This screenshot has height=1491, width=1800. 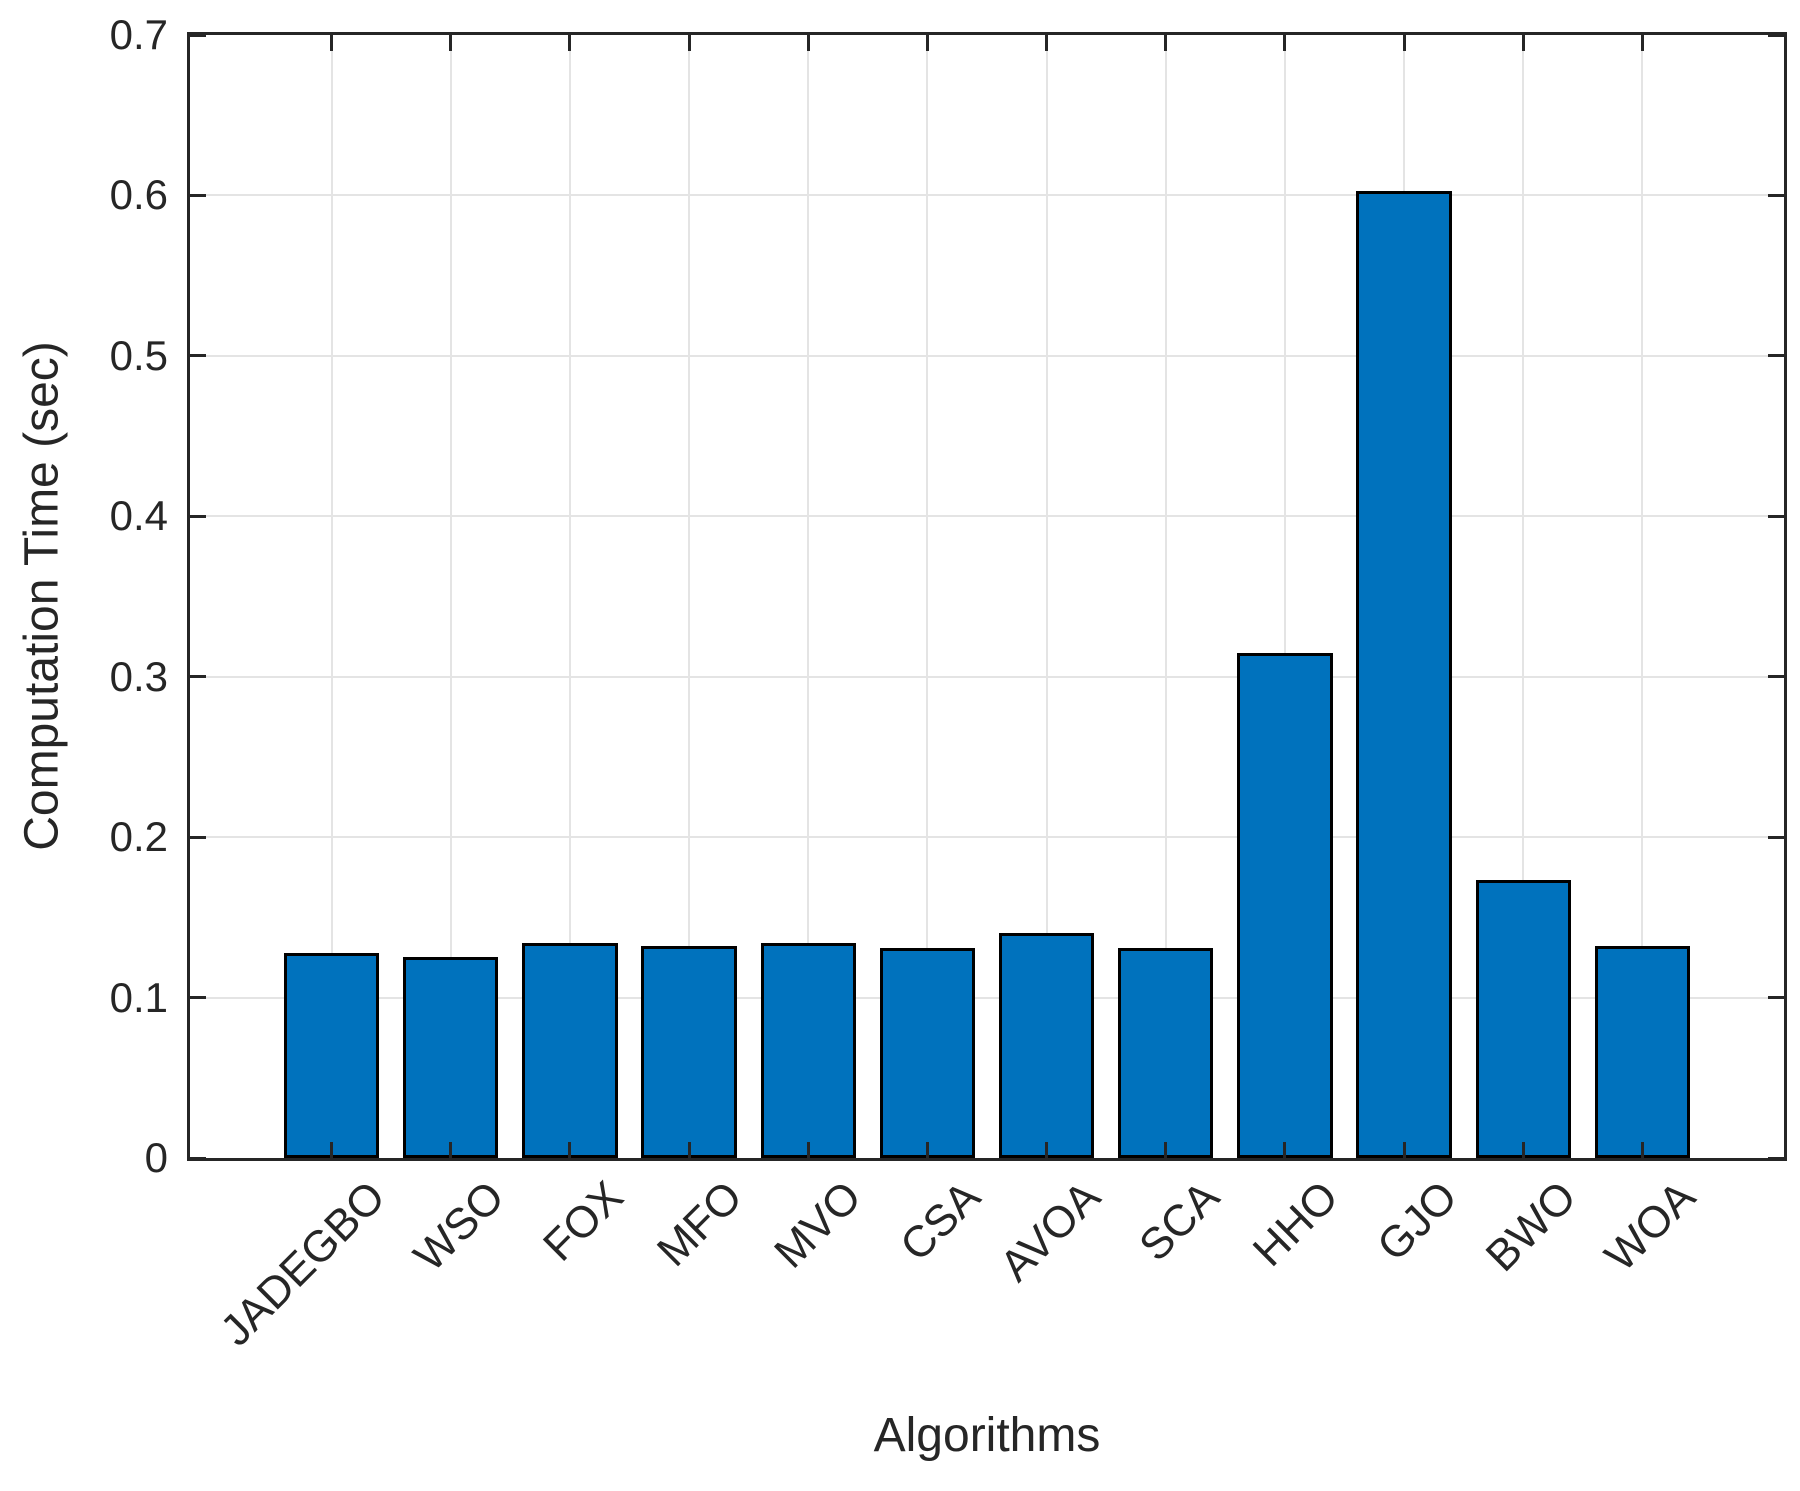 I want to click on bar-bwo, so click(x=1523, y=1019).